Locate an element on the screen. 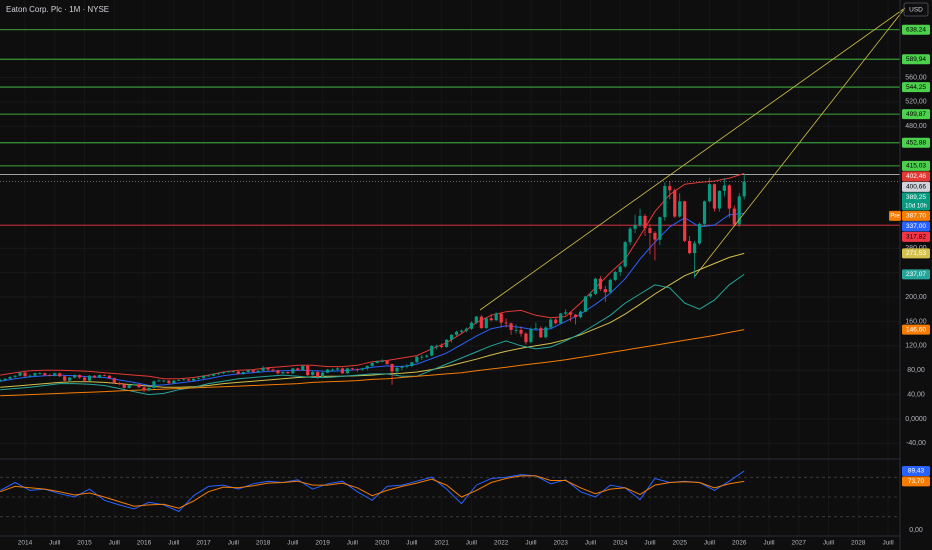 The image size is (932, 550). x-tick-label: 2016 is located at coordinates (144, 543).